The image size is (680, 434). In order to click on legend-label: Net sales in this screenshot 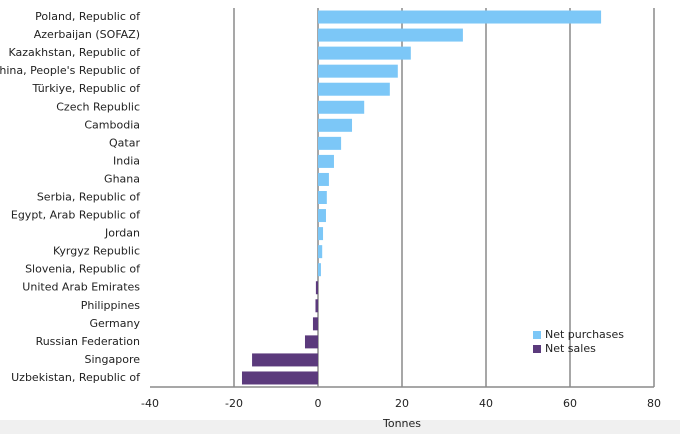, I will do `click(570, 348)`.